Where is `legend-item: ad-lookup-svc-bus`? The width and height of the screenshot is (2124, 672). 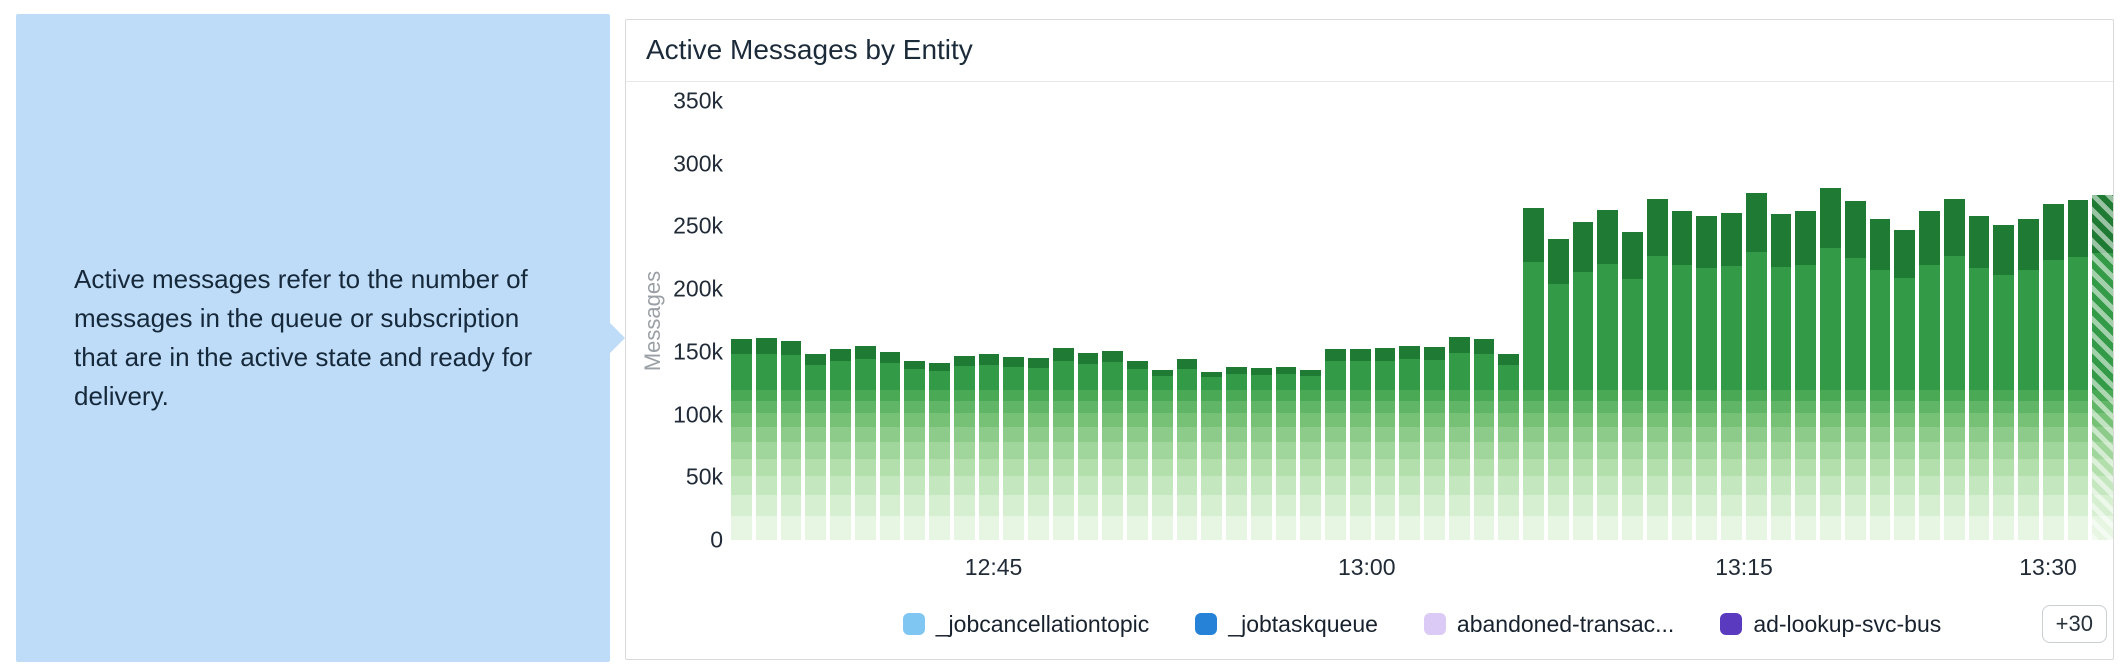
legend-item: ad-lookup-svc-bus is located at coordinates (1830, 624).